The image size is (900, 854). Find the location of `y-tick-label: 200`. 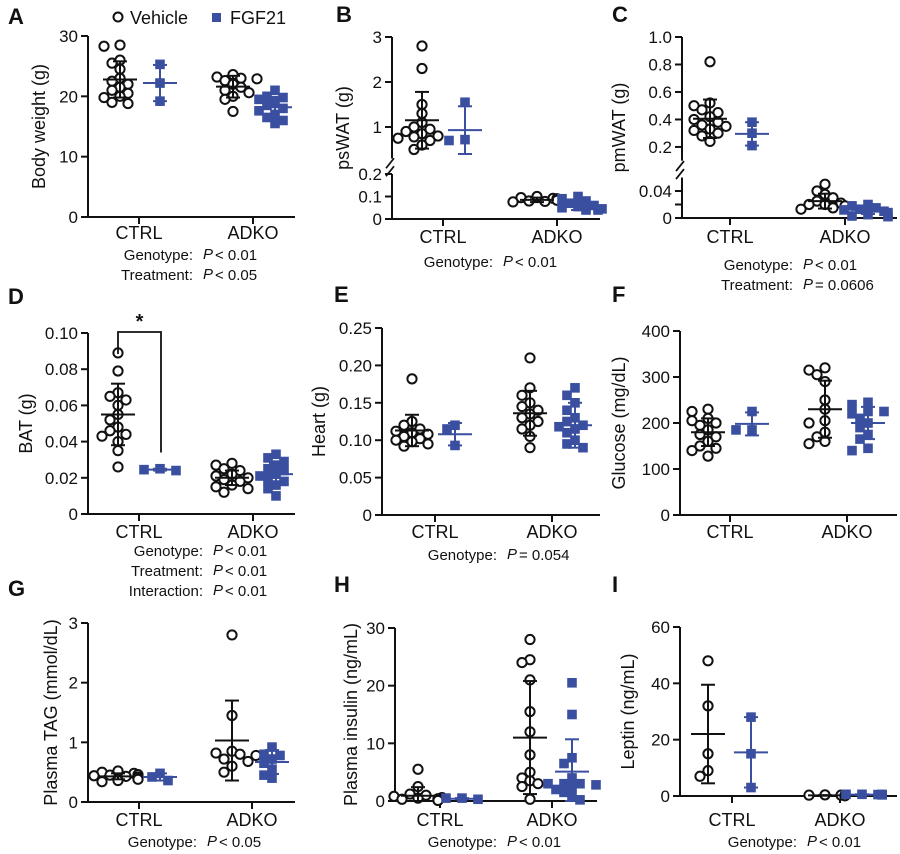

y-tick-label: 200 is located at coordinates (656, 423).